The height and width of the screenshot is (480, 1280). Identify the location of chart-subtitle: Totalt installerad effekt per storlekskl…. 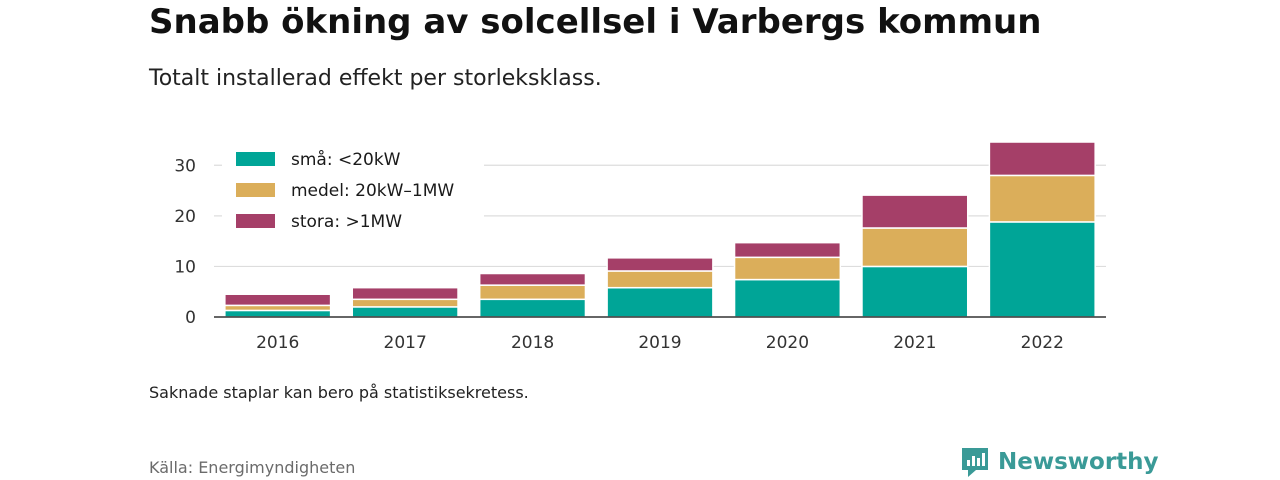
(375, 78).